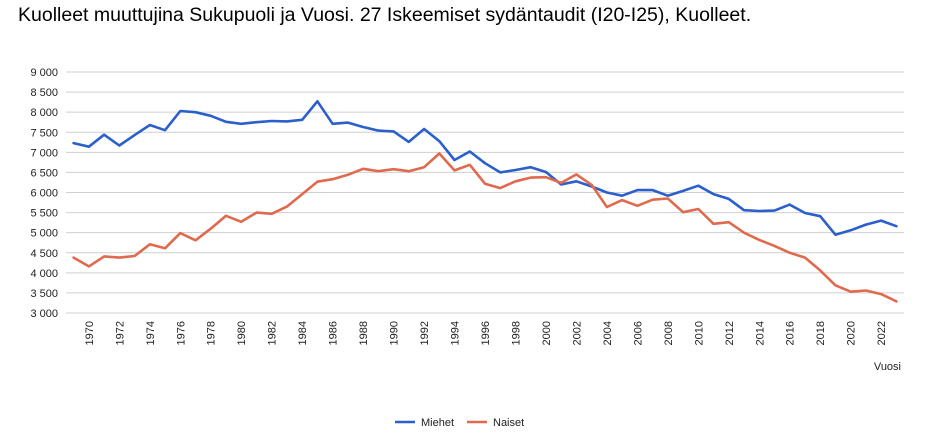 This screenshot has width=936, height=441. What do you see at coordinates (608, 333) in the screenshot?
I see `x-tick-label: 2004` at bounding box center [608, 333].